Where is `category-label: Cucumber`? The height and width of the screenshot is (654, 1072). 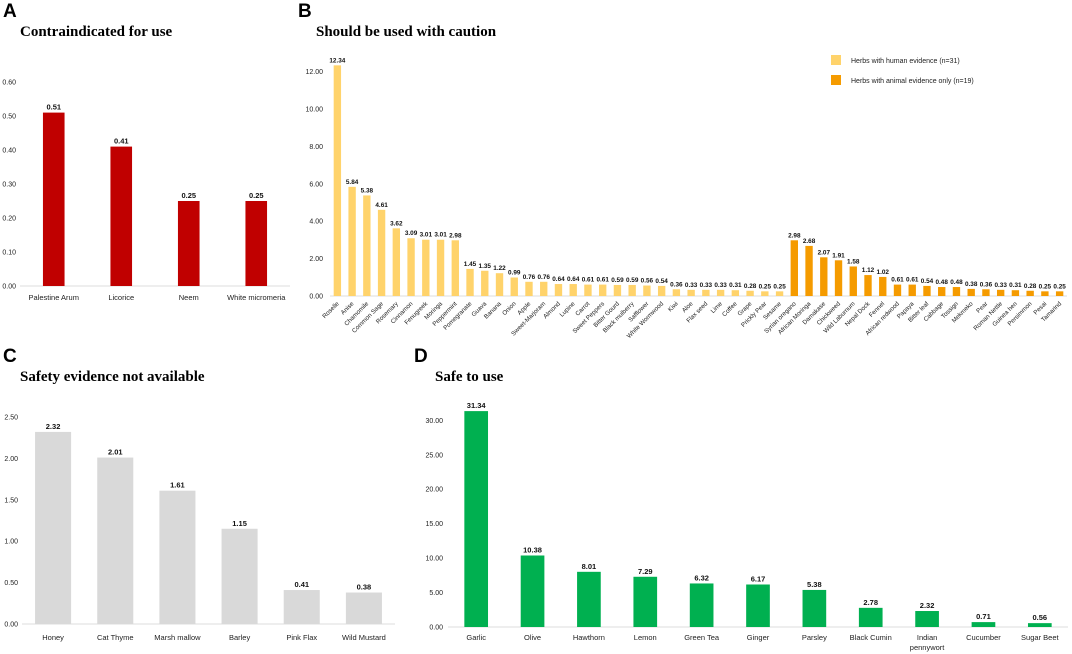 category-label: Cucumber is located at coordinates (983, 637).